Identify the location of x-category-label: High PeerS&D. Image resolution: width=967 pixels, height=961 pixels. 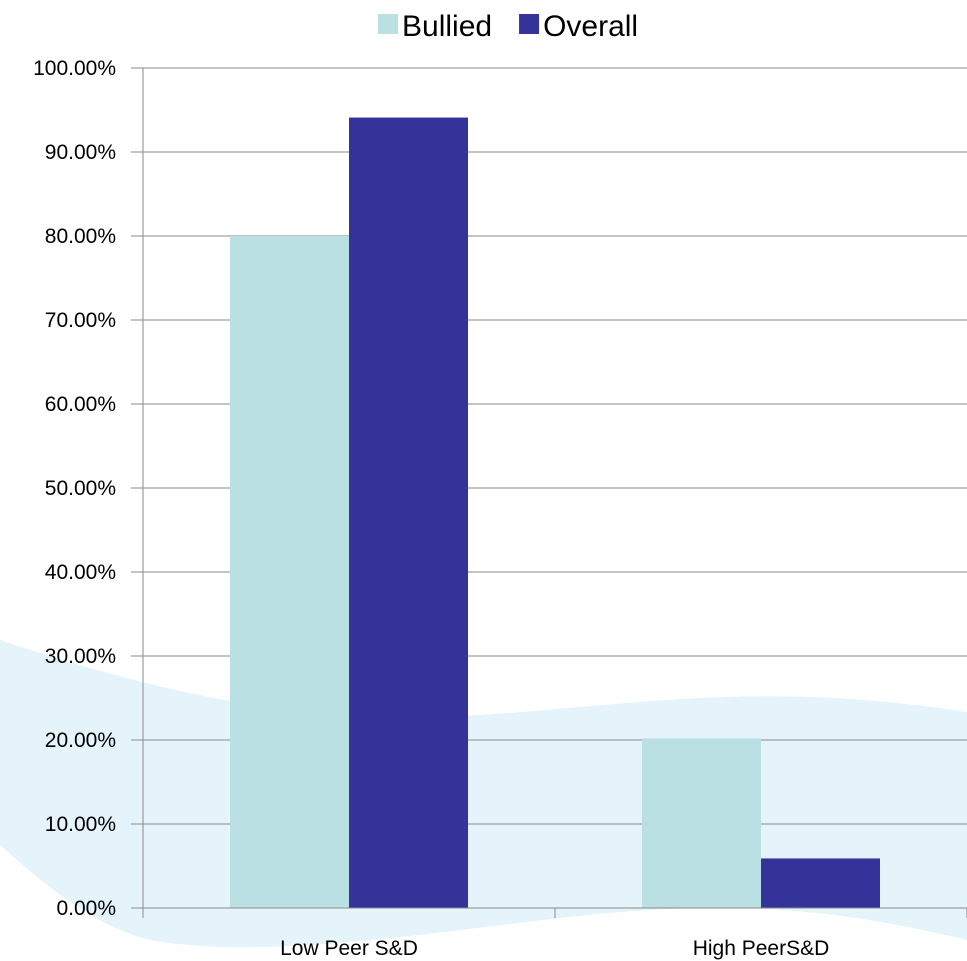
(761, 948).